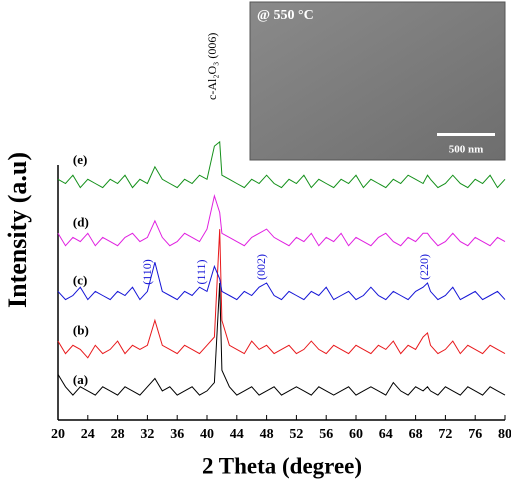  I want to click on series-label: (c), so click(80, 279).